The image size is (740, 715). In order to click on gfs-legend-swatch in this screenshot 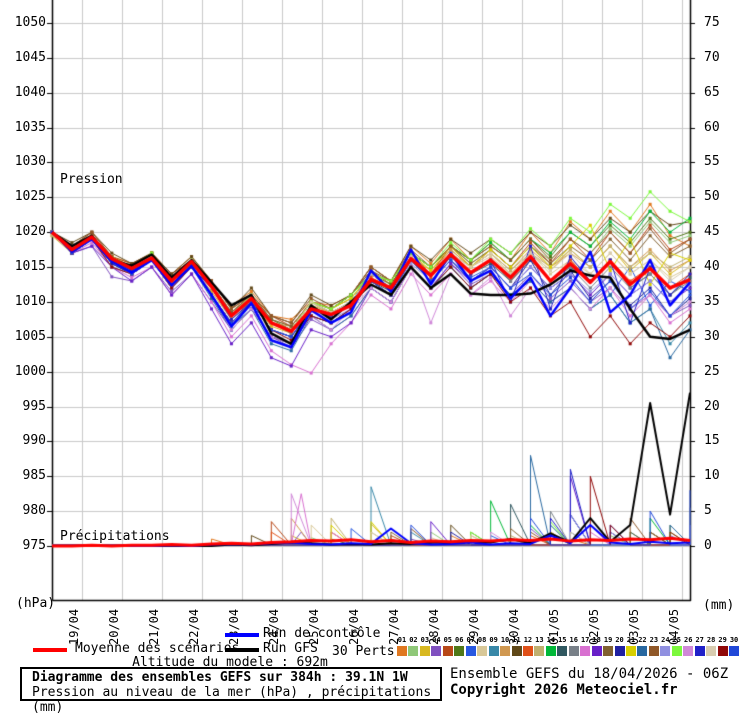, I will do `click(242, 650)`.